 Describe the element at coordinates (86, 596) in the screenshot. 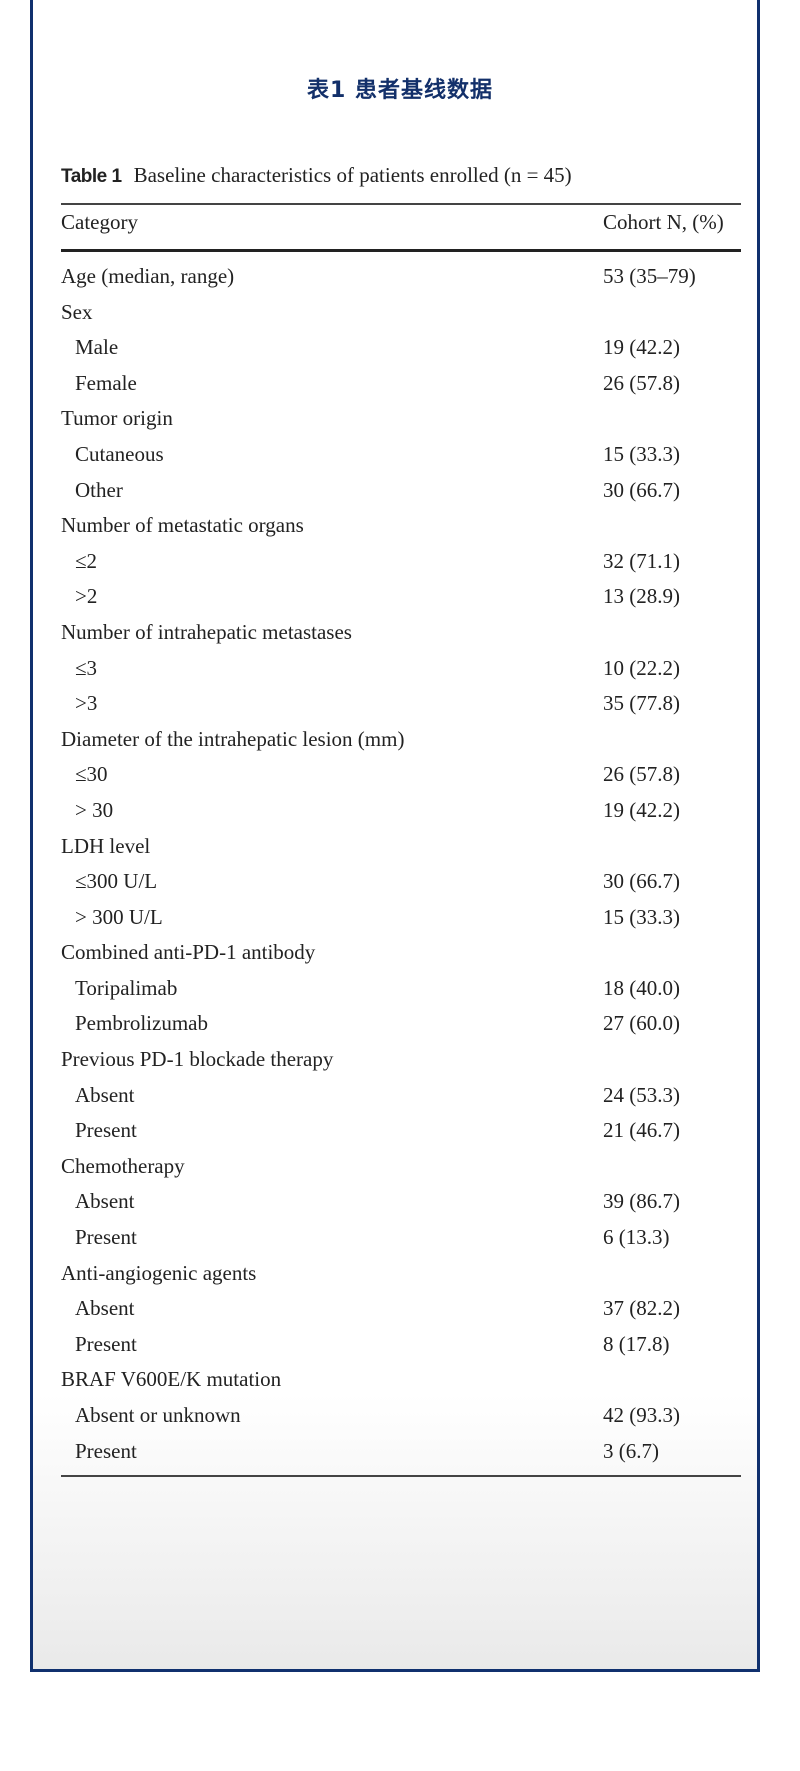

I see `row-category: >2` at that location.